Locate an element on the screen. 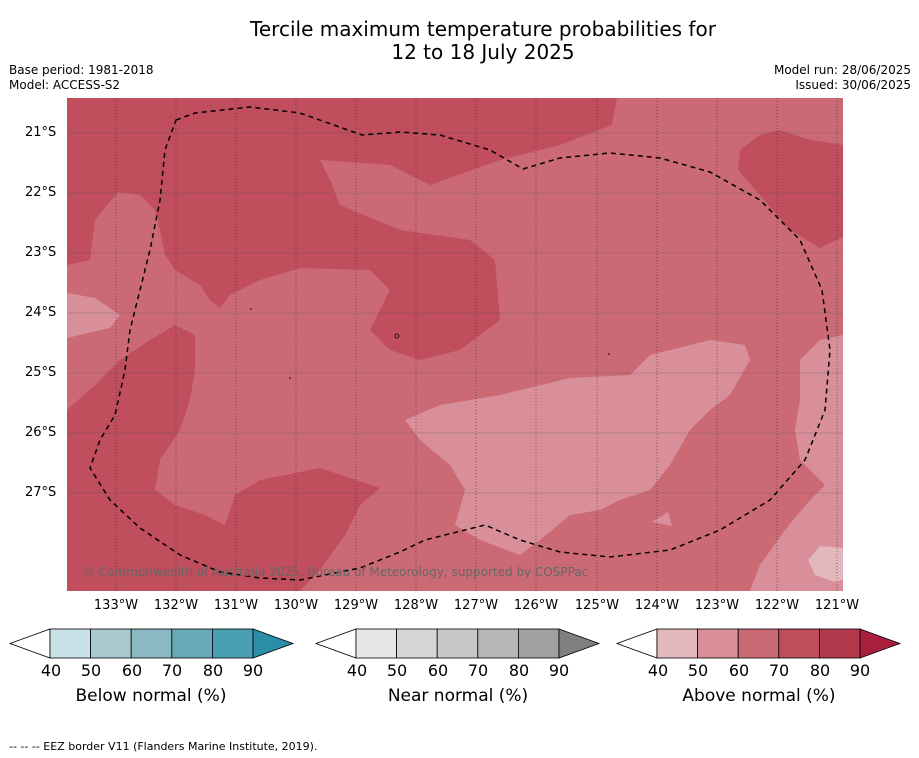  lat-label: 22°S is located at coordinates (41, 192).